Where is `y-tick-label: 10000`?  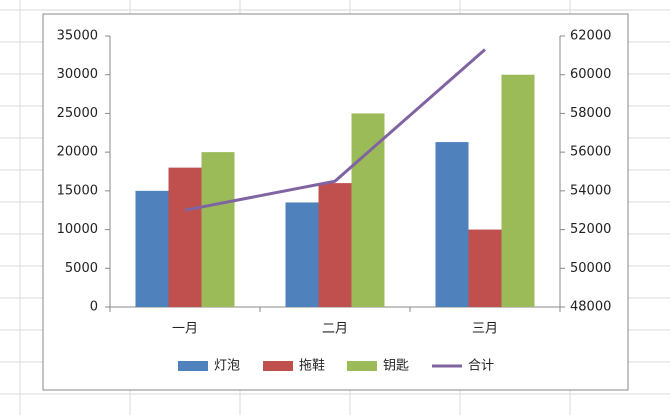
y-tick-label: 10000 is located at coordinates (77, 229).